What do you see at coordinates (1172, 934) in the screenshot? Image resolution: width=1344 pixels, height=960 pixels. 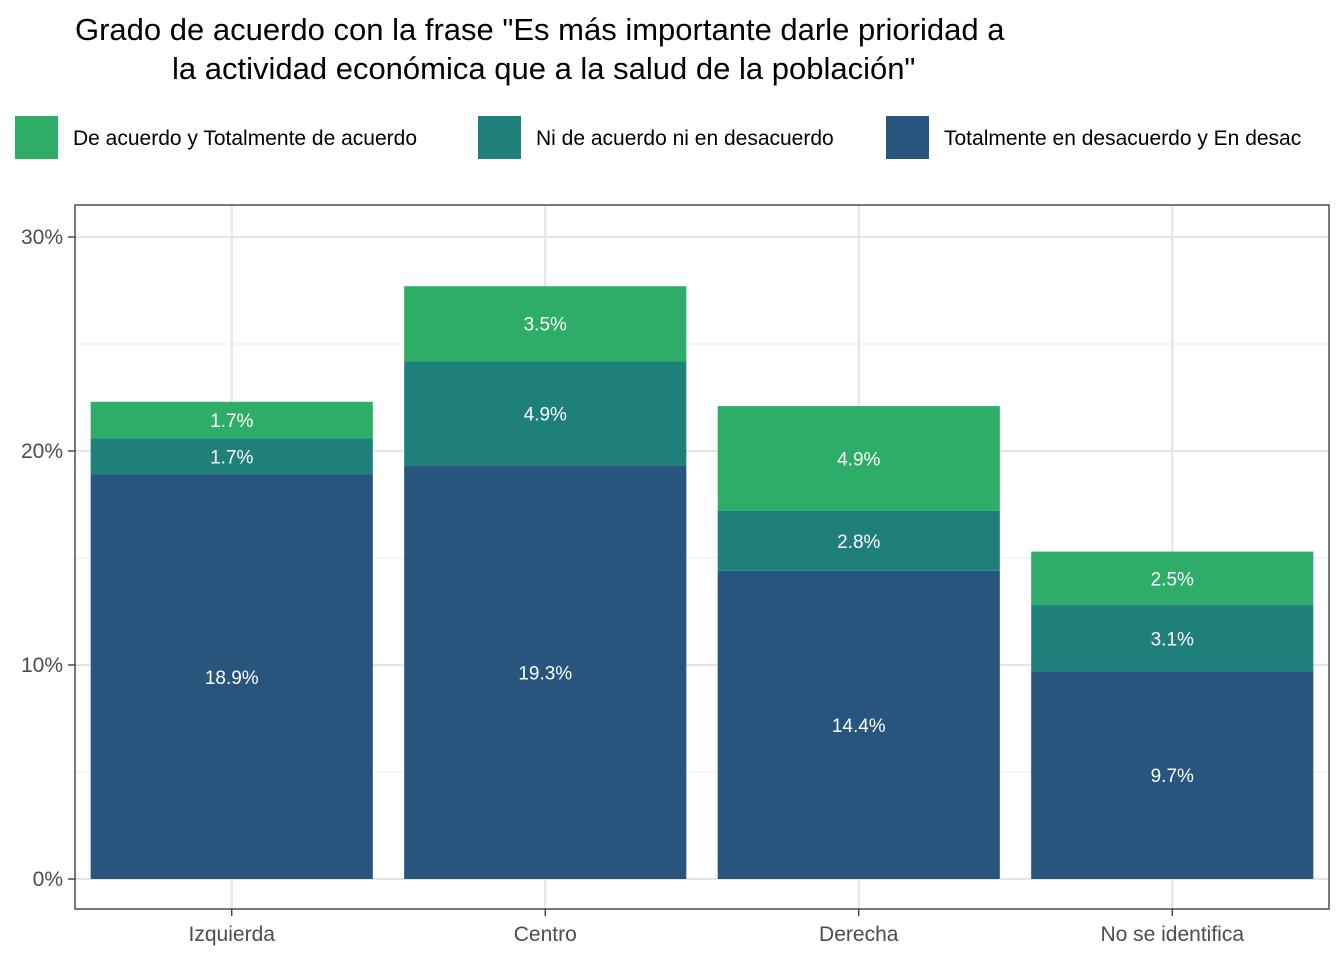 I see `x-tick-label: No se identifica` at bounding box center [1172, 934].